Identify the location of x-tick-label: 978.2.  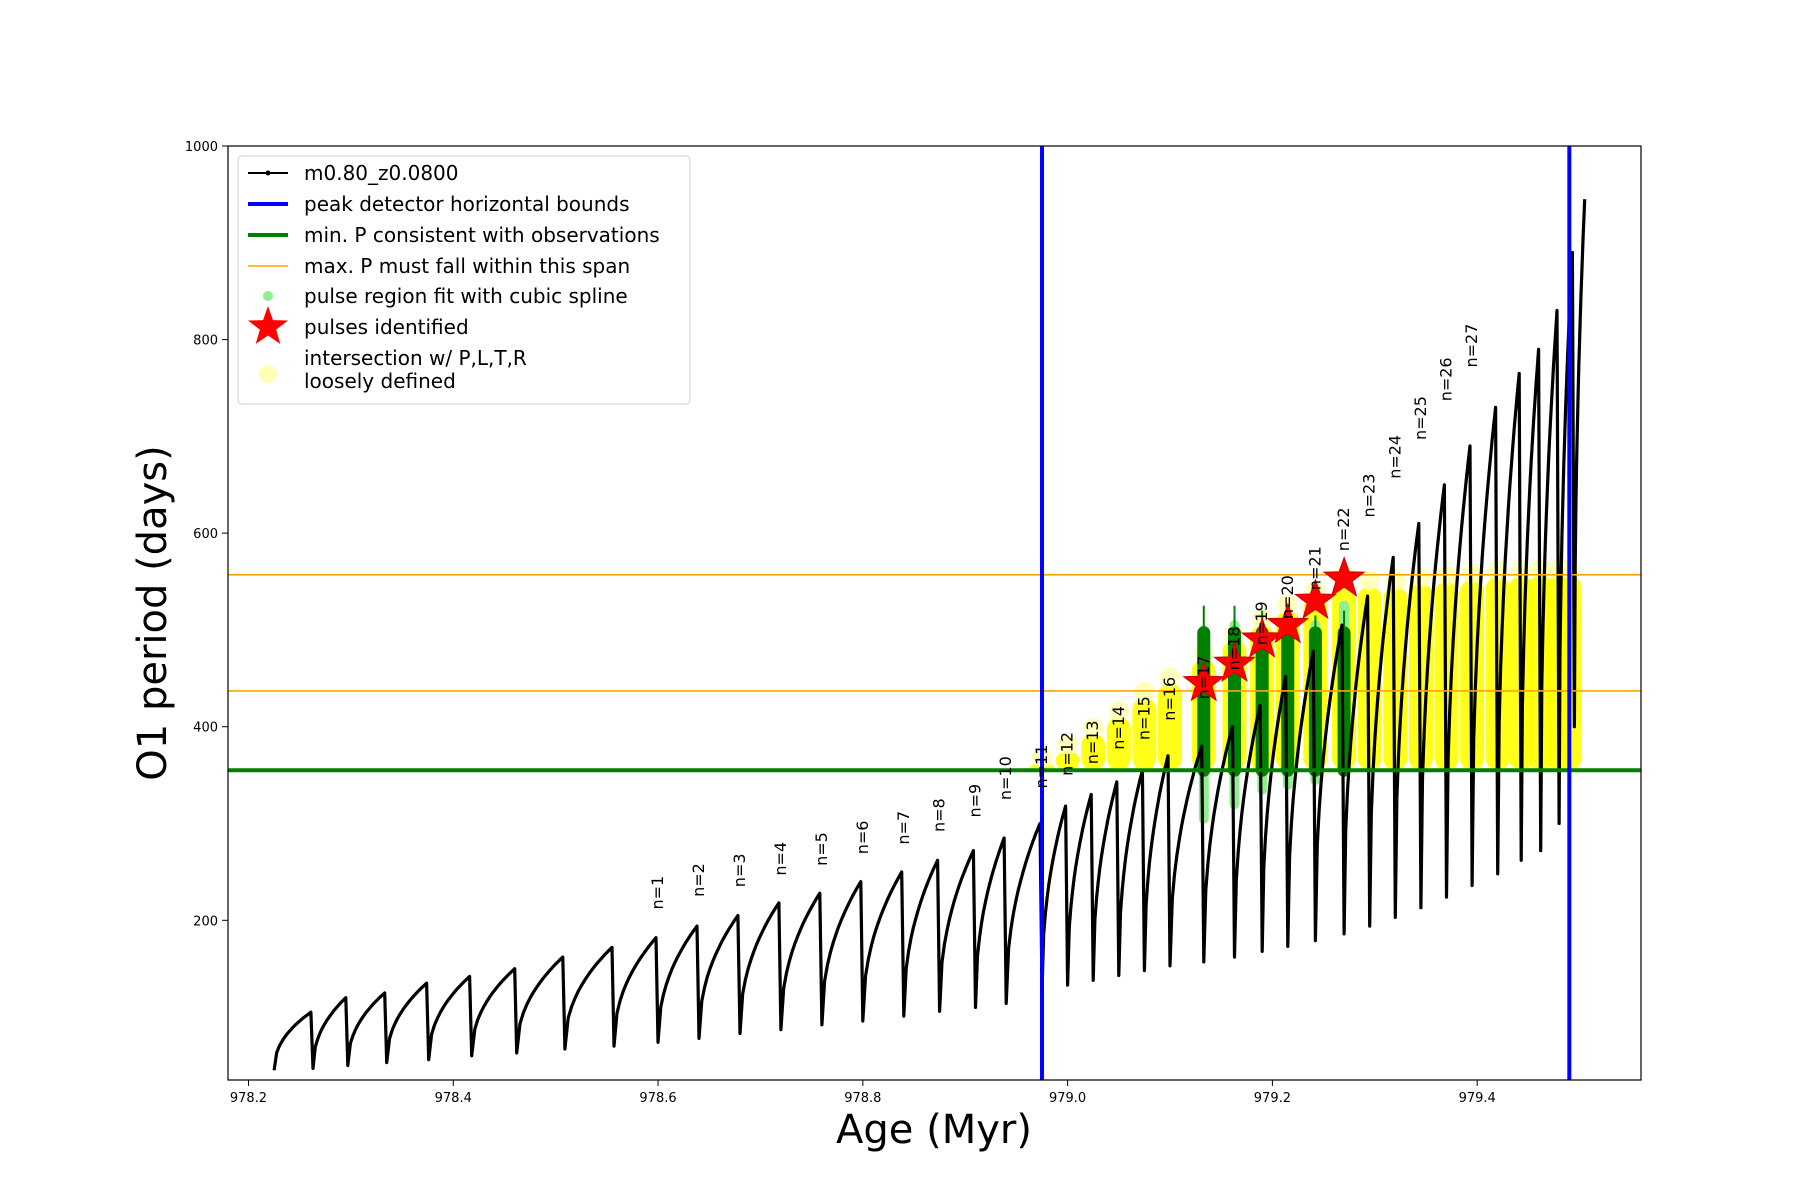
(248, 1098).